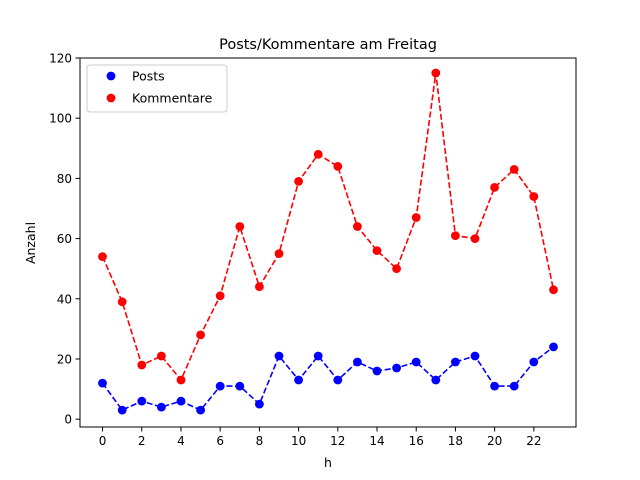 This screenshot has height=480, width=640. What do you see at coordinates (376, 441) in the screenshot?
I see `x-tick-label: 14` at bounding box center [376, 441].